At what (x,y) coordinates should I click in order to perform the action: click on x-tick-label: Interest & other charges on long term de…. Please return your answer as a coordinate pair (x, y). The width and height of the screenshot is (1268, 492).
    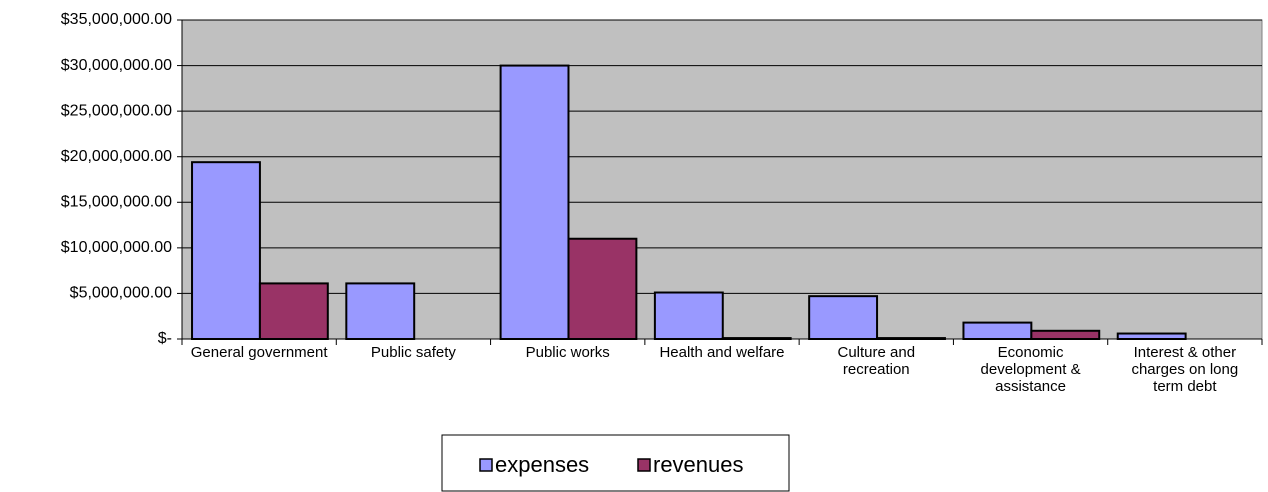
    Looking at the image, I should click on (1185, 369).